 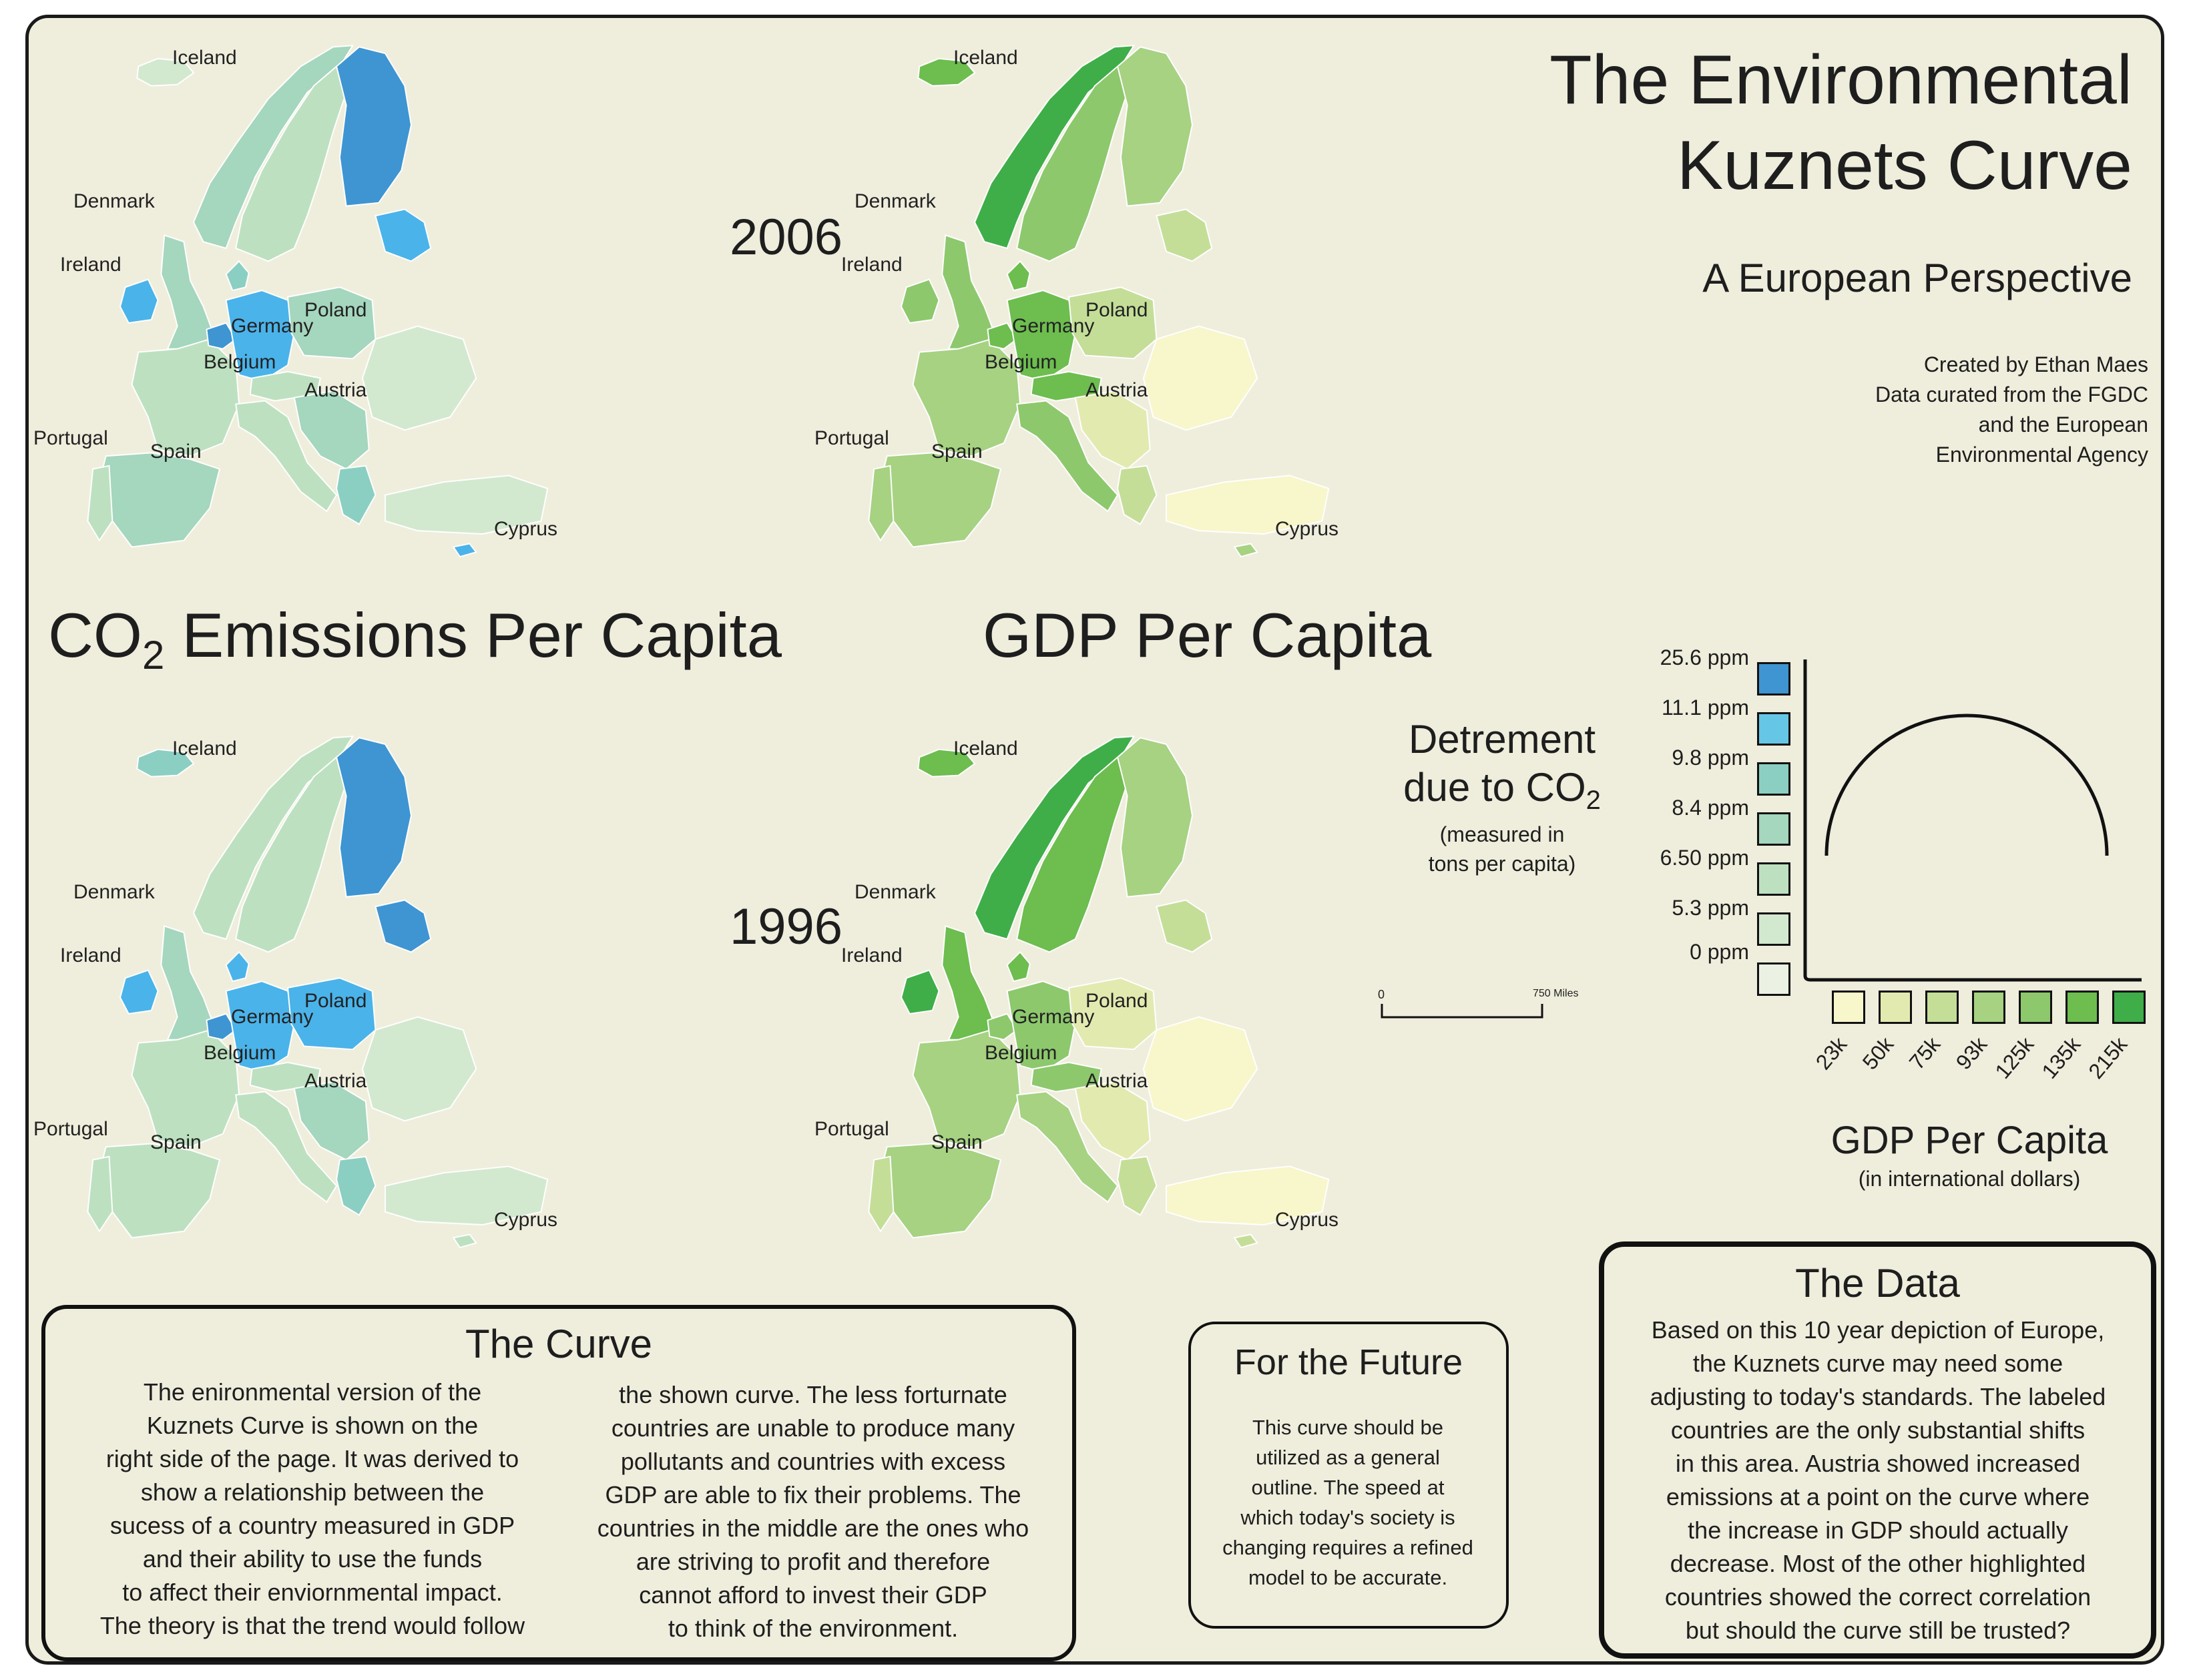 I want to click on country-greece, so click(x=357, y=1186).